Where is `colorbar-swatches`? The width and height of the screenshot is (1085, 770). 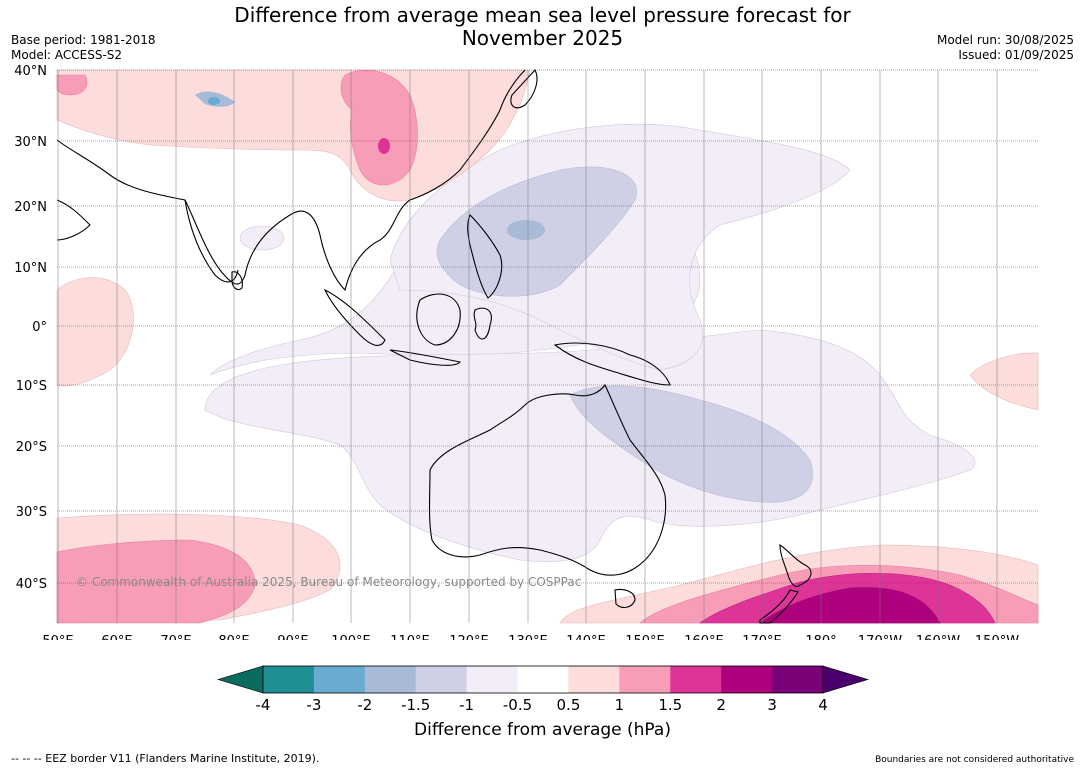
colorbar-swatches is located at coordinates (543, 679).